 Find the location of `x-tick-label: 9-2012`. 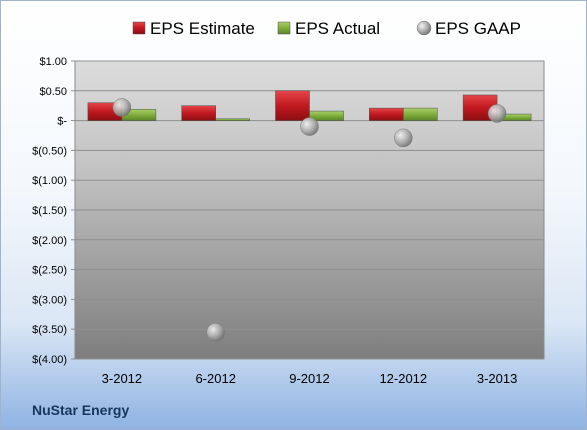

x-tick-label: 9-2012 is located at coordinates (309, 378).